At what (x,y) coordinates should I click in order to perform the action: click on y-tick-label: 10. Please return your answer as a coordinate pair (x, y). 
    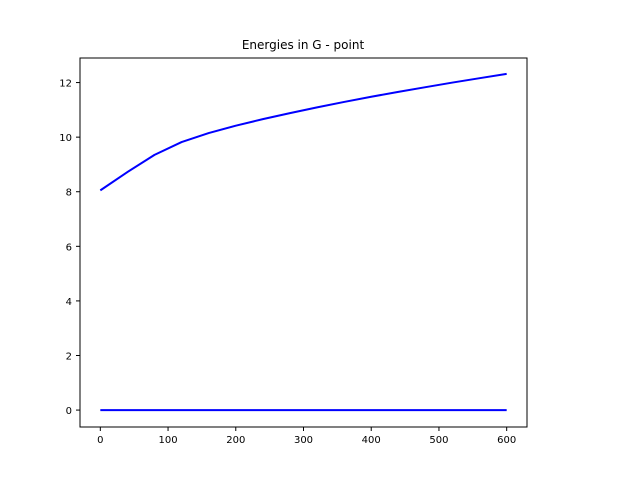
    Looking at the image, I should click on (65, 138).